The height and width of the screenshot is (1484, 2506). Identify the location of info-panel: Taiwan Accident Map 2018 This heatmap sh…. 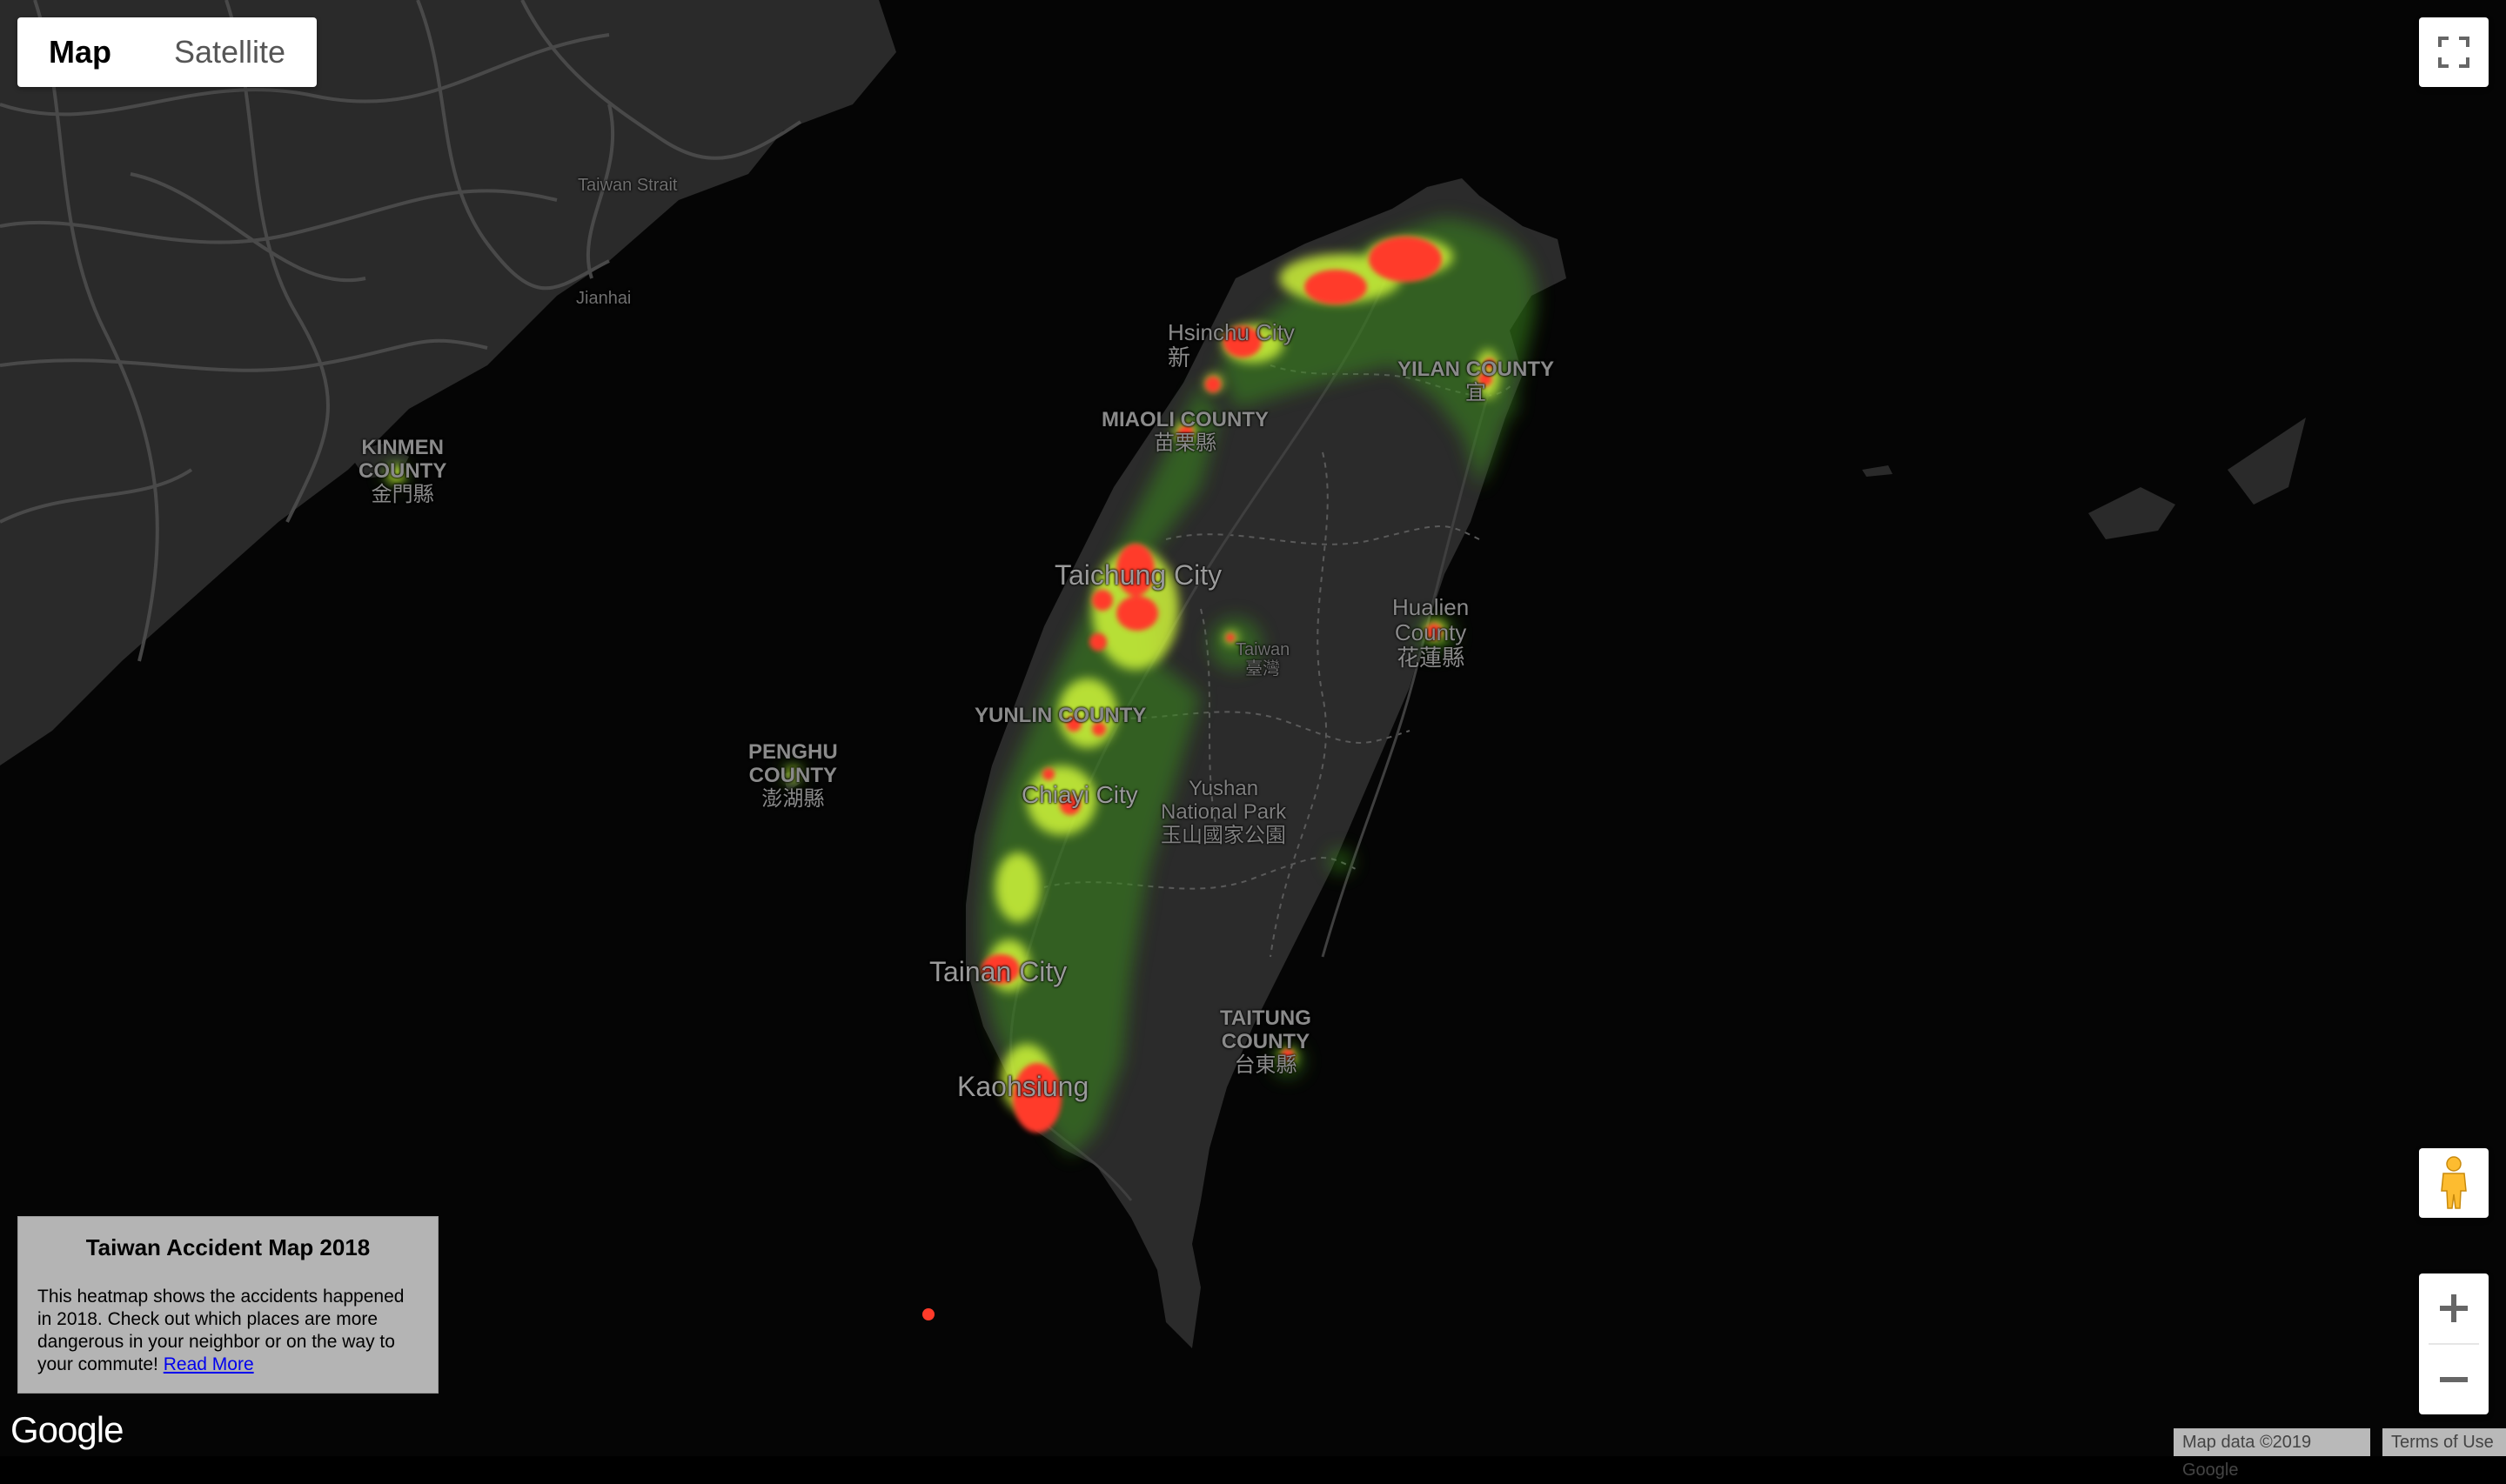
(228, 1305).